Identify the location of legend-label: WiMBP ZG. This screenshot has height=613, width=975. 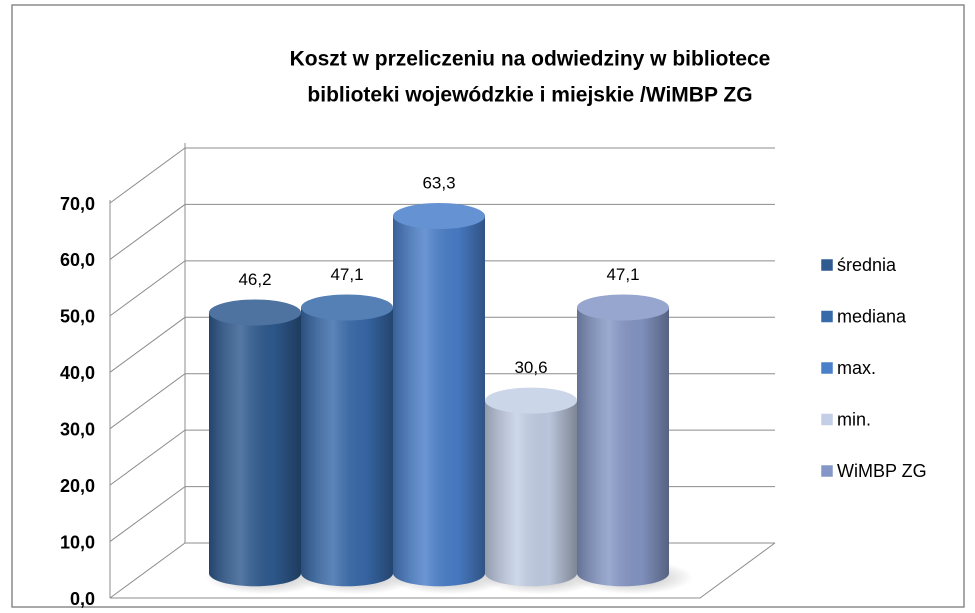
(882, 471).